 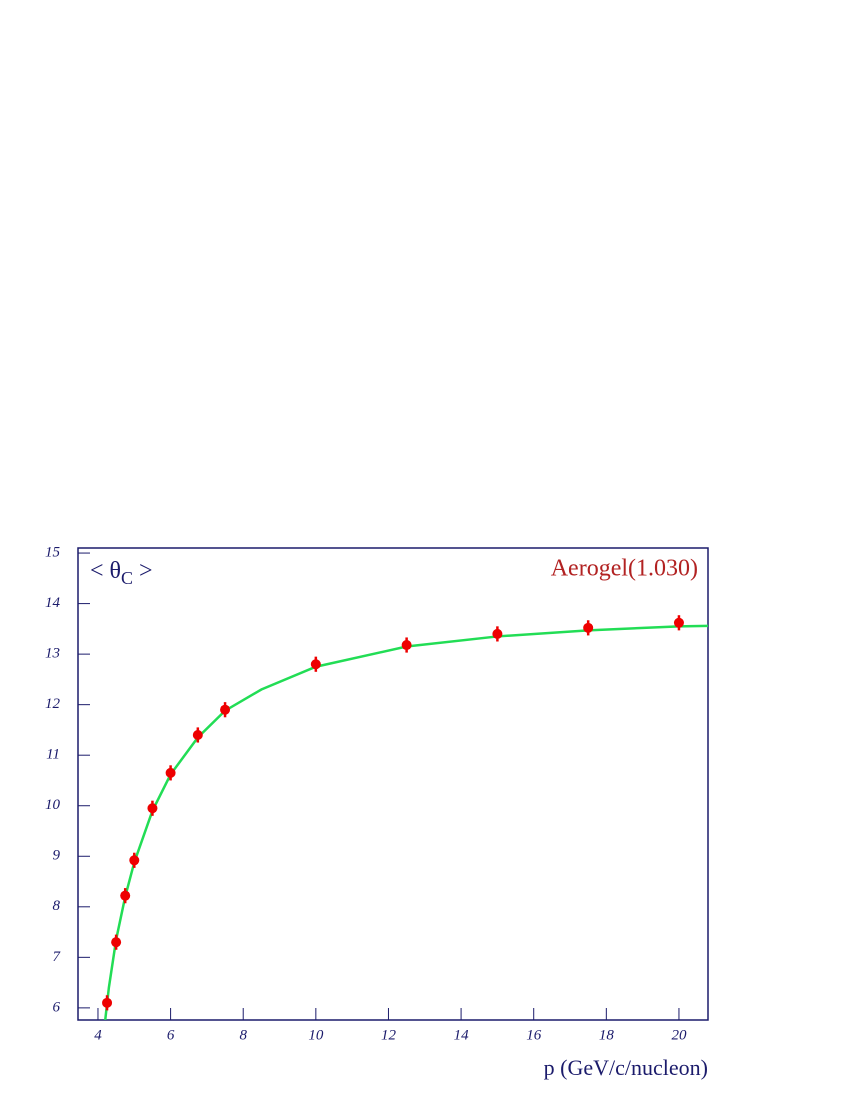 I want to click on y-tick-label: 10, so click(x=53, y=805).